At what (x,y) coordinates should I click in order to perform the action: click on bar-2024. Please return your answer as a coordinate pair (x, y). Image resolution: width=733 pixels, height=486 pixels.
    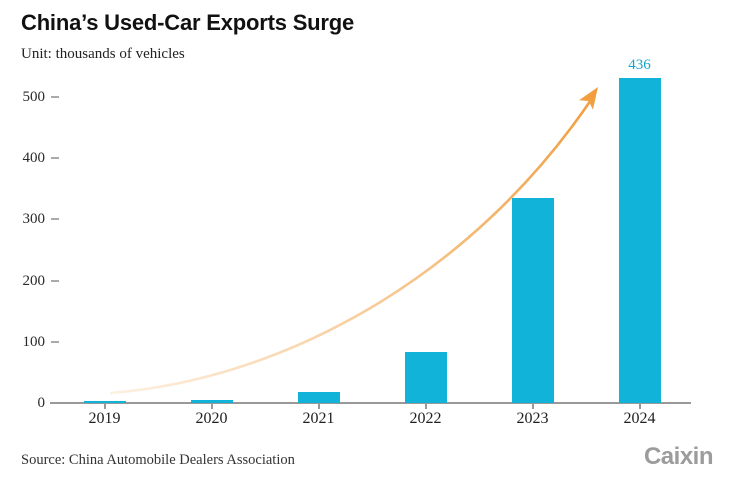
    Looking at the image, I should click on (639, 240).